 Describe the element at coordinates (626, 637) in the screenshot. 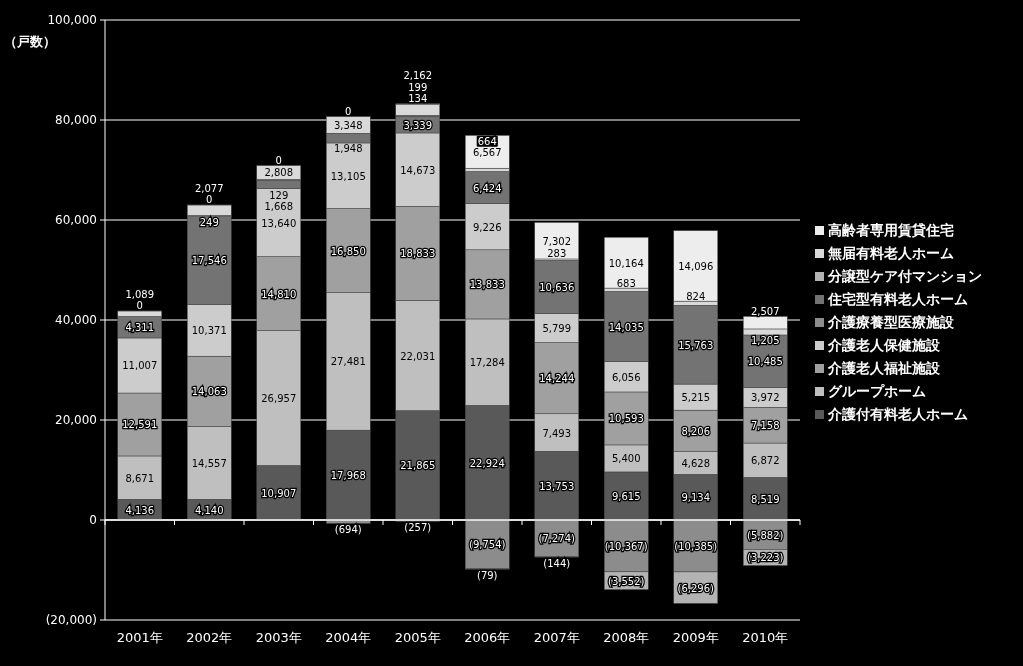

I see `x-tick-label: 2008年` at that location.